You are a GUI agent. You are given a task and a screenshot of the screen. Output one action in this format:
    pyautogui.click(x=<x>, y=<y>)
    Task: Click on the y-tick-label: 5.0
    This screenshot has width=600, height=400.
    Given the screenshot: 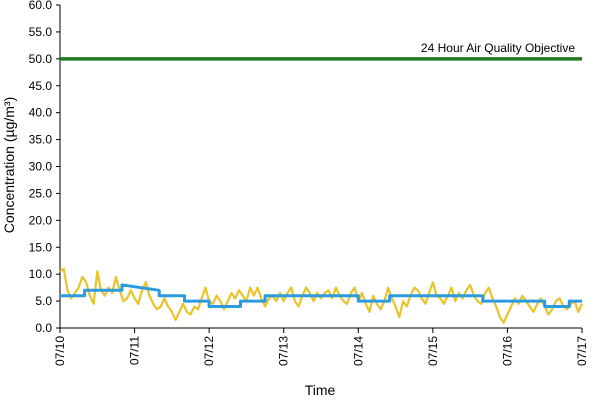 What is the action you would take?
    pyautogui.click(x=43, y=301)
    